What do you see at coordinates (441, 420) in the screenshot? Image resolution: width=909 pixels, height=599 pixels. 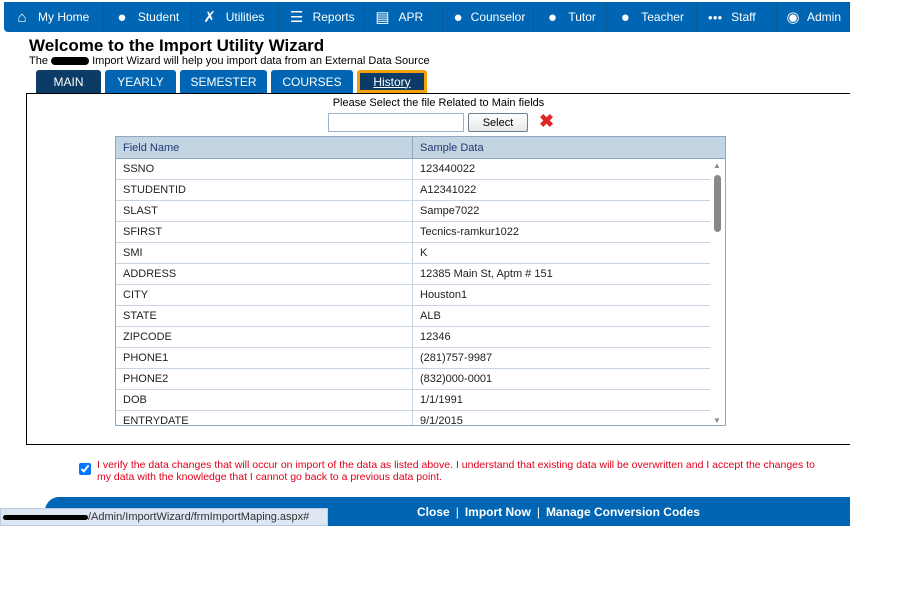 I see `sample-data-cell: 9/1/2015` at bounding box center [441, 420].